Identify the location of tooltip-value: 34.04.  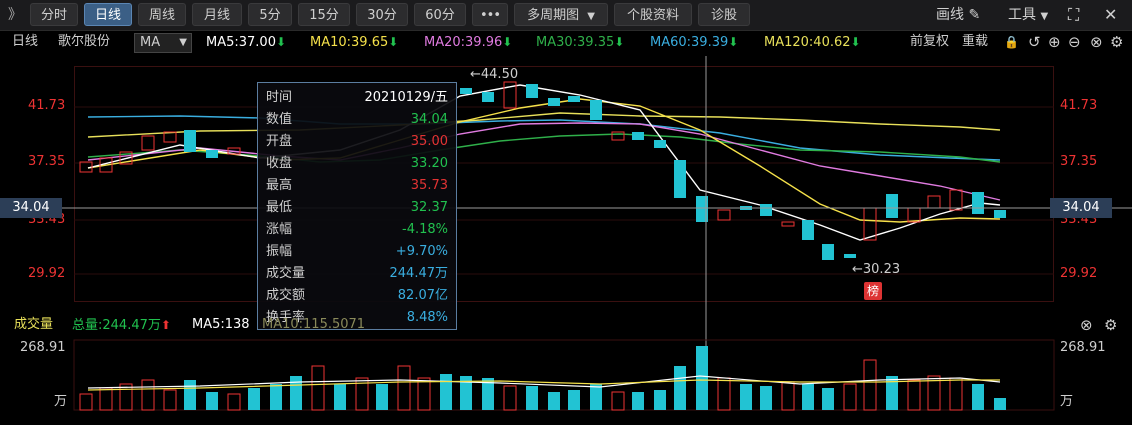
(429, 119).